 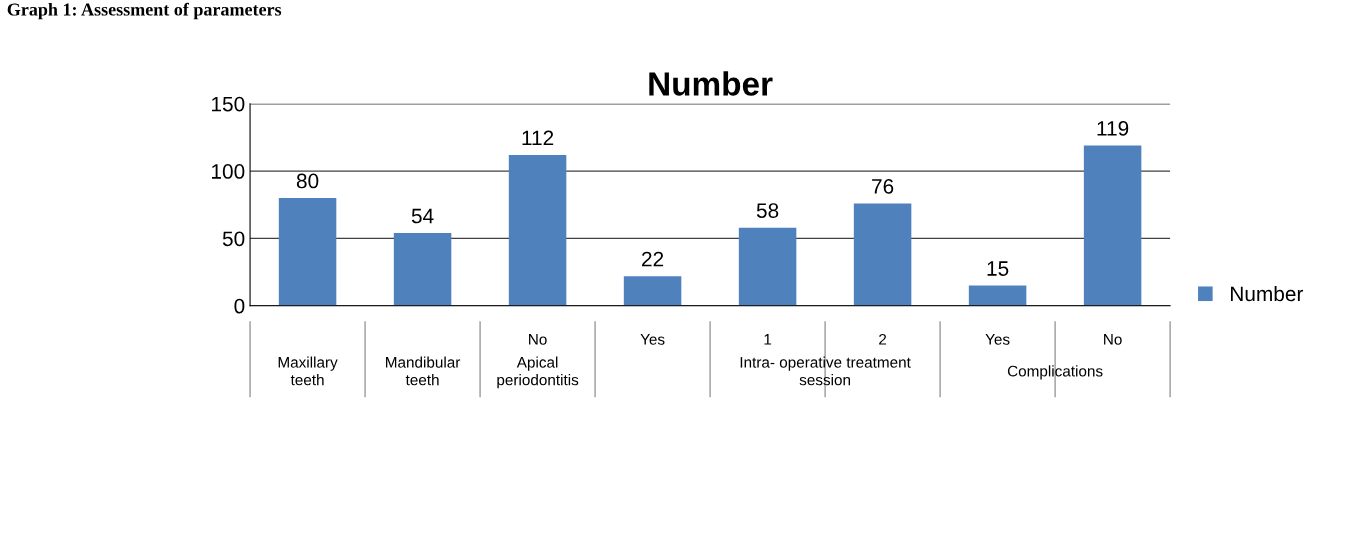 I want to click on data-label: 119, so click(x=1113, y=128).